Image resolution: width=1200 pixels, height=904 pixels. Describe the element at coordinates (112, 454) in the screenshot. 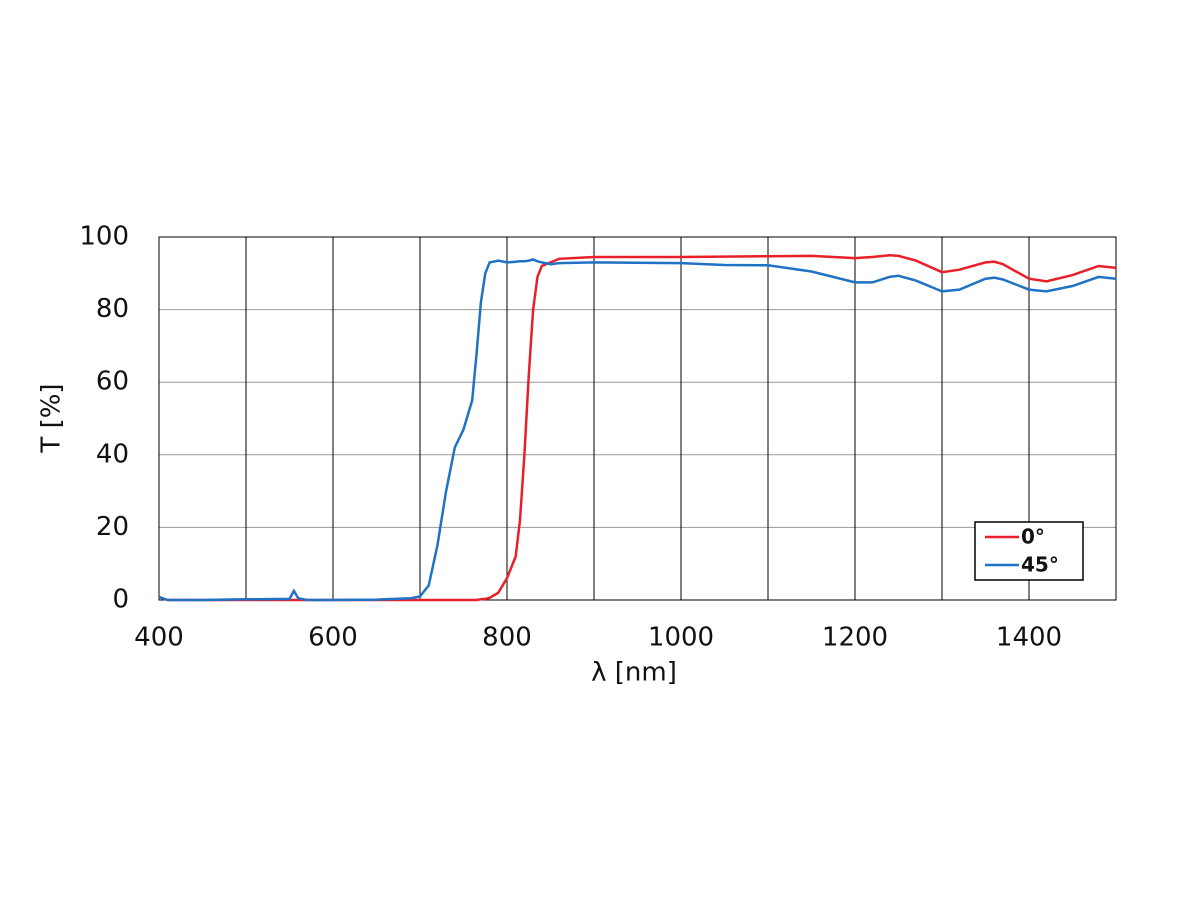

I see `y-tick-label: 40` at that location.